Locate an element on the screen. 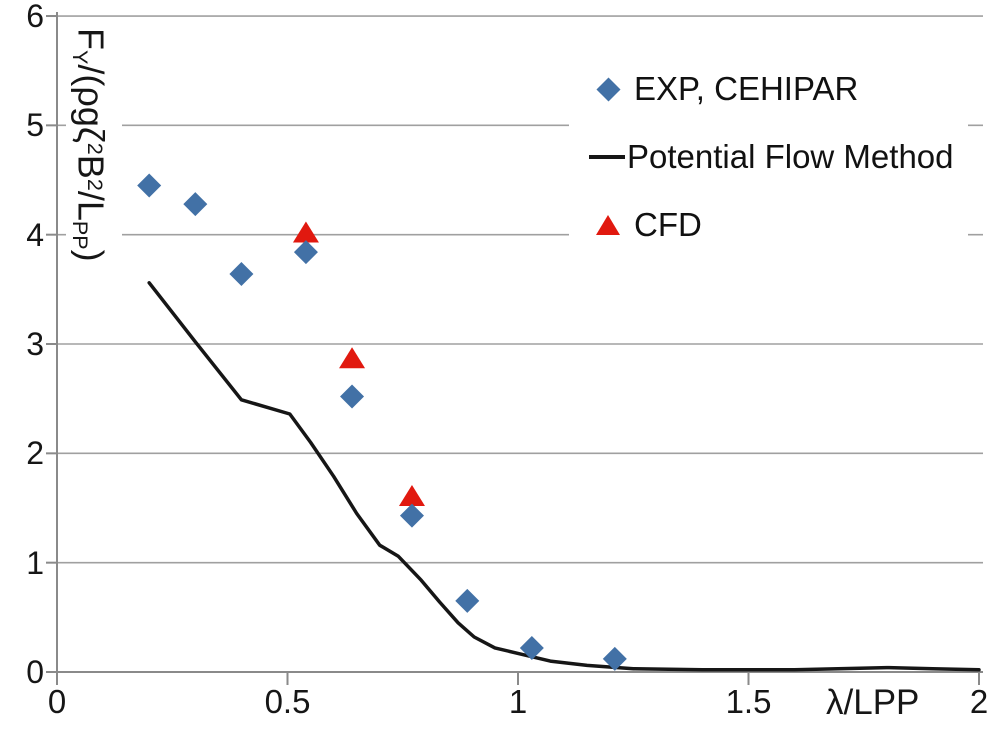 The image size is (993, 732). x-tick-label: 1 is located at coordinates (518, 701).